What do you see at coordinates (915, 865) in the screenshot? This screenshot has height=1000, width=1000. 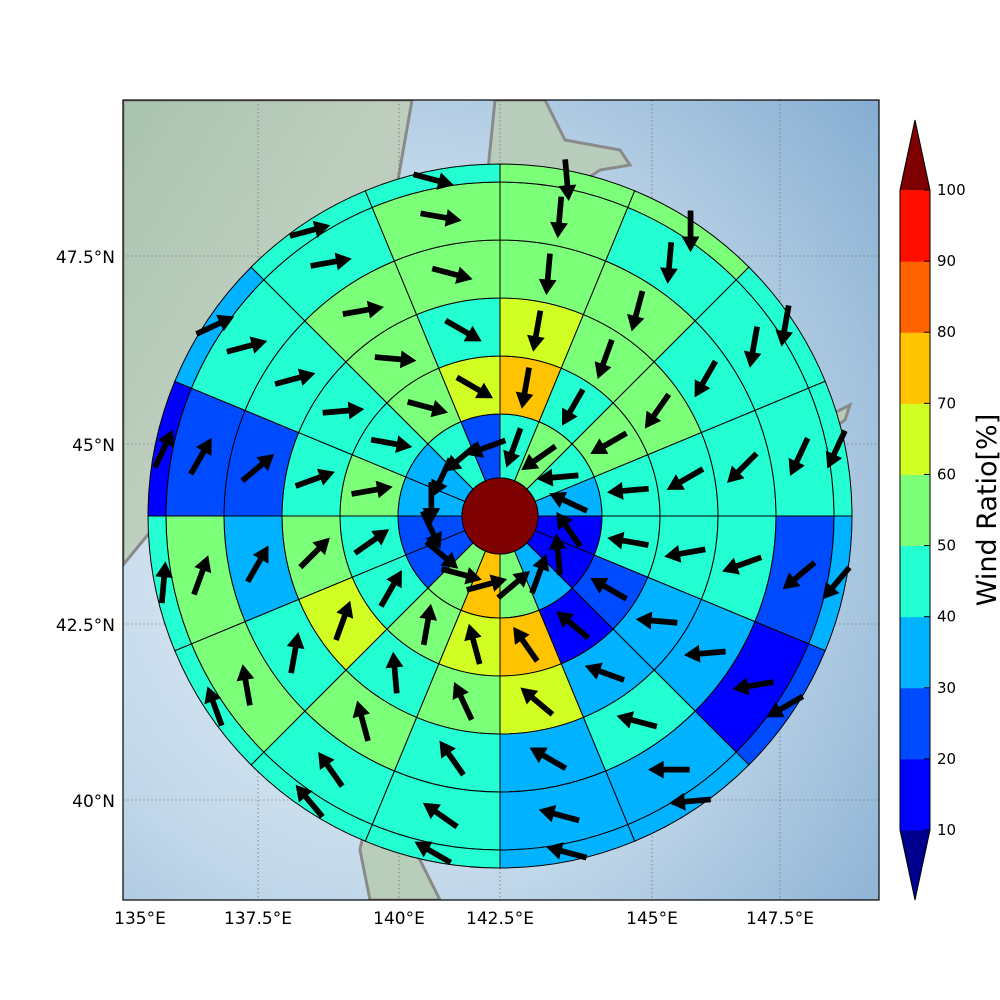 I see `colorbar-extend-low` at bounding box center [915, 865].